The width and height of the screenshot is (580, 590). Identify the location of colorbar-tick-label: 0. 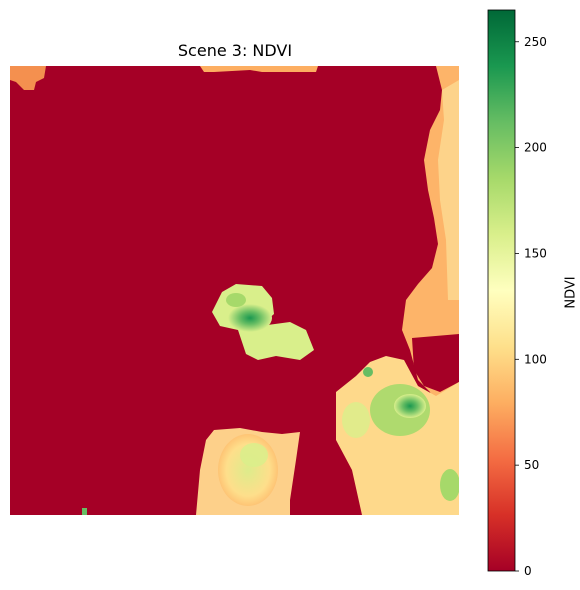
(528, 571).